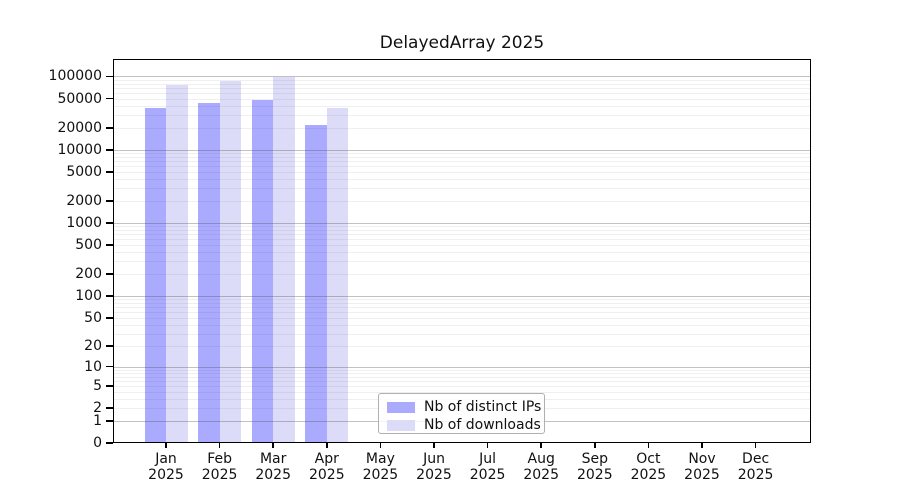 The height and width of the screenshot is (500, 900). Describe the element at coordinates (84, 223) in the screenshot. I see `y-tick-label: 1000` at that location.